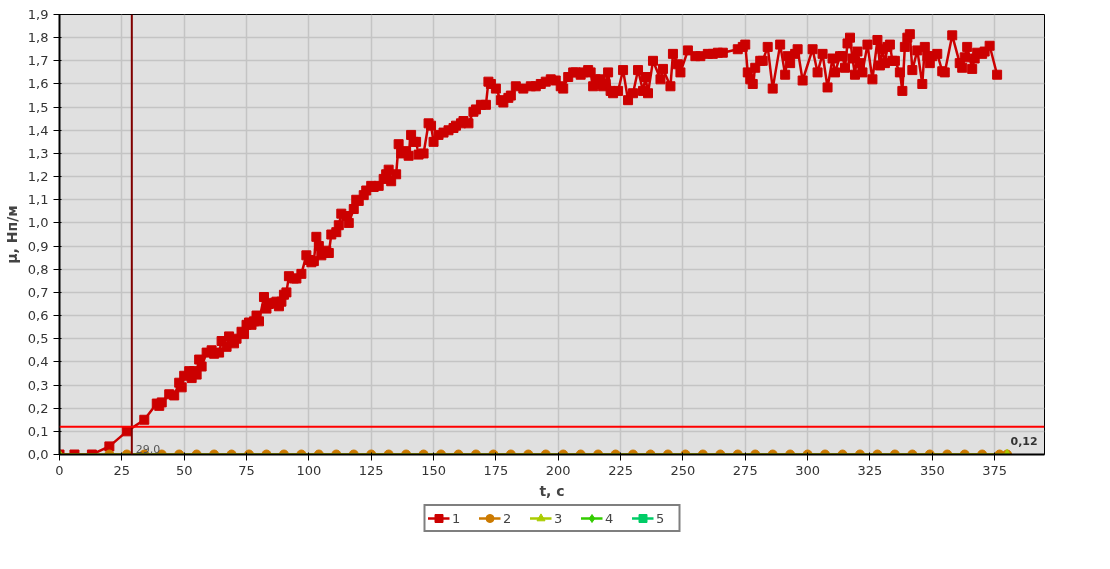  I want to click on ref-line-label: 29,0, so click(148, 449).